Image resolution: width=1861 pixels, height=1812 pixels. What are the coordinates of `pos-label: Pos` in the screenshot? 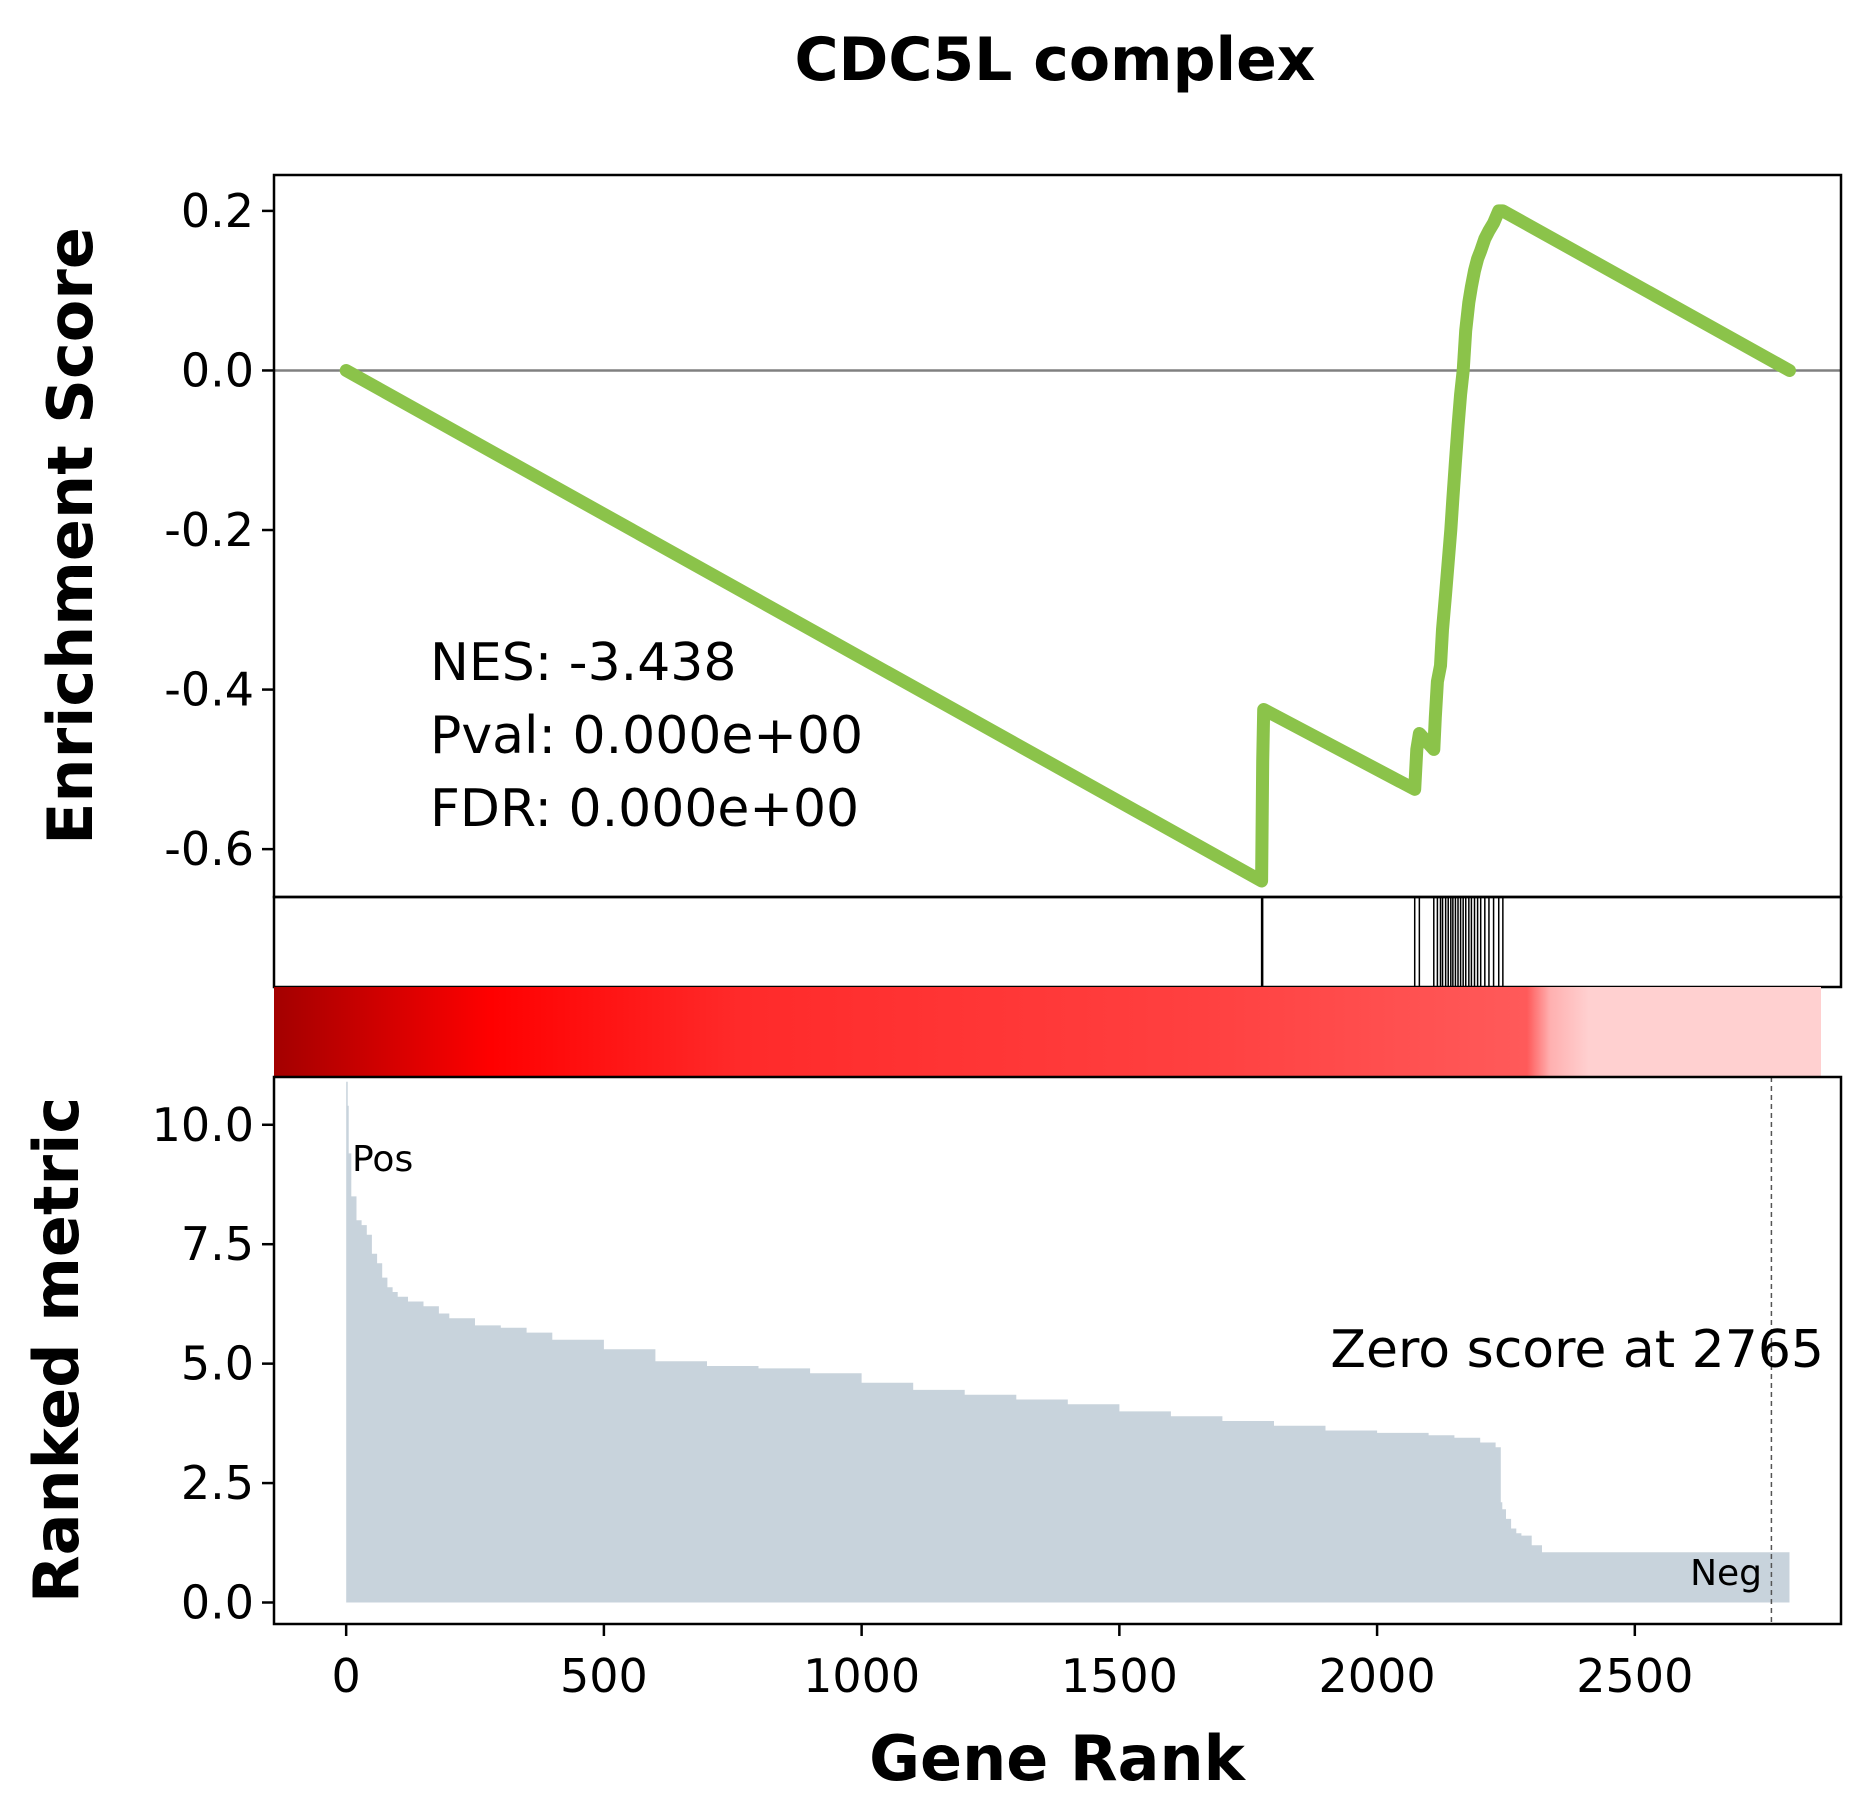 It's located at (382, 1159).